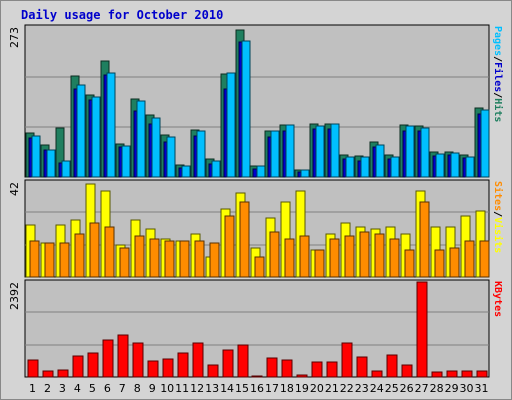 The width and height of the screenshot is (512, 400). Describe the element at coordinates (14, 296) in the screenshot. I see `panel-3-ymax-label: 2392` at that location.